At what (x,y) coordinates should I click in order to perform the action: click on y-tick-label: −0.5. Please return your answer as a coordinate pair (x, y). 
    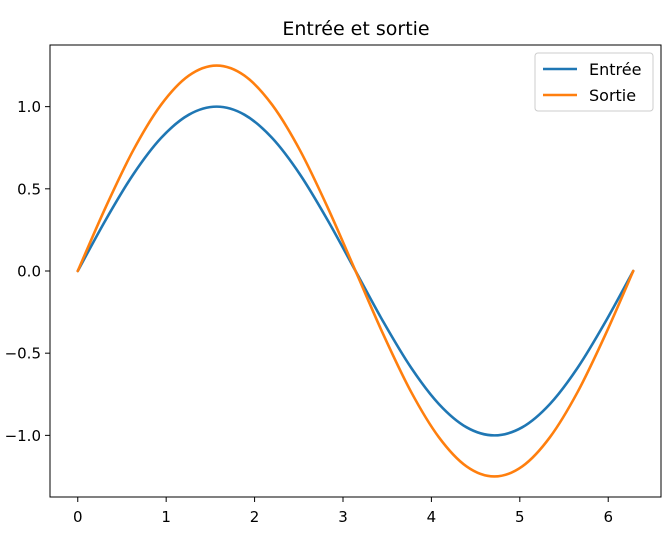
    Looking at the image, I should click on (23, 354).